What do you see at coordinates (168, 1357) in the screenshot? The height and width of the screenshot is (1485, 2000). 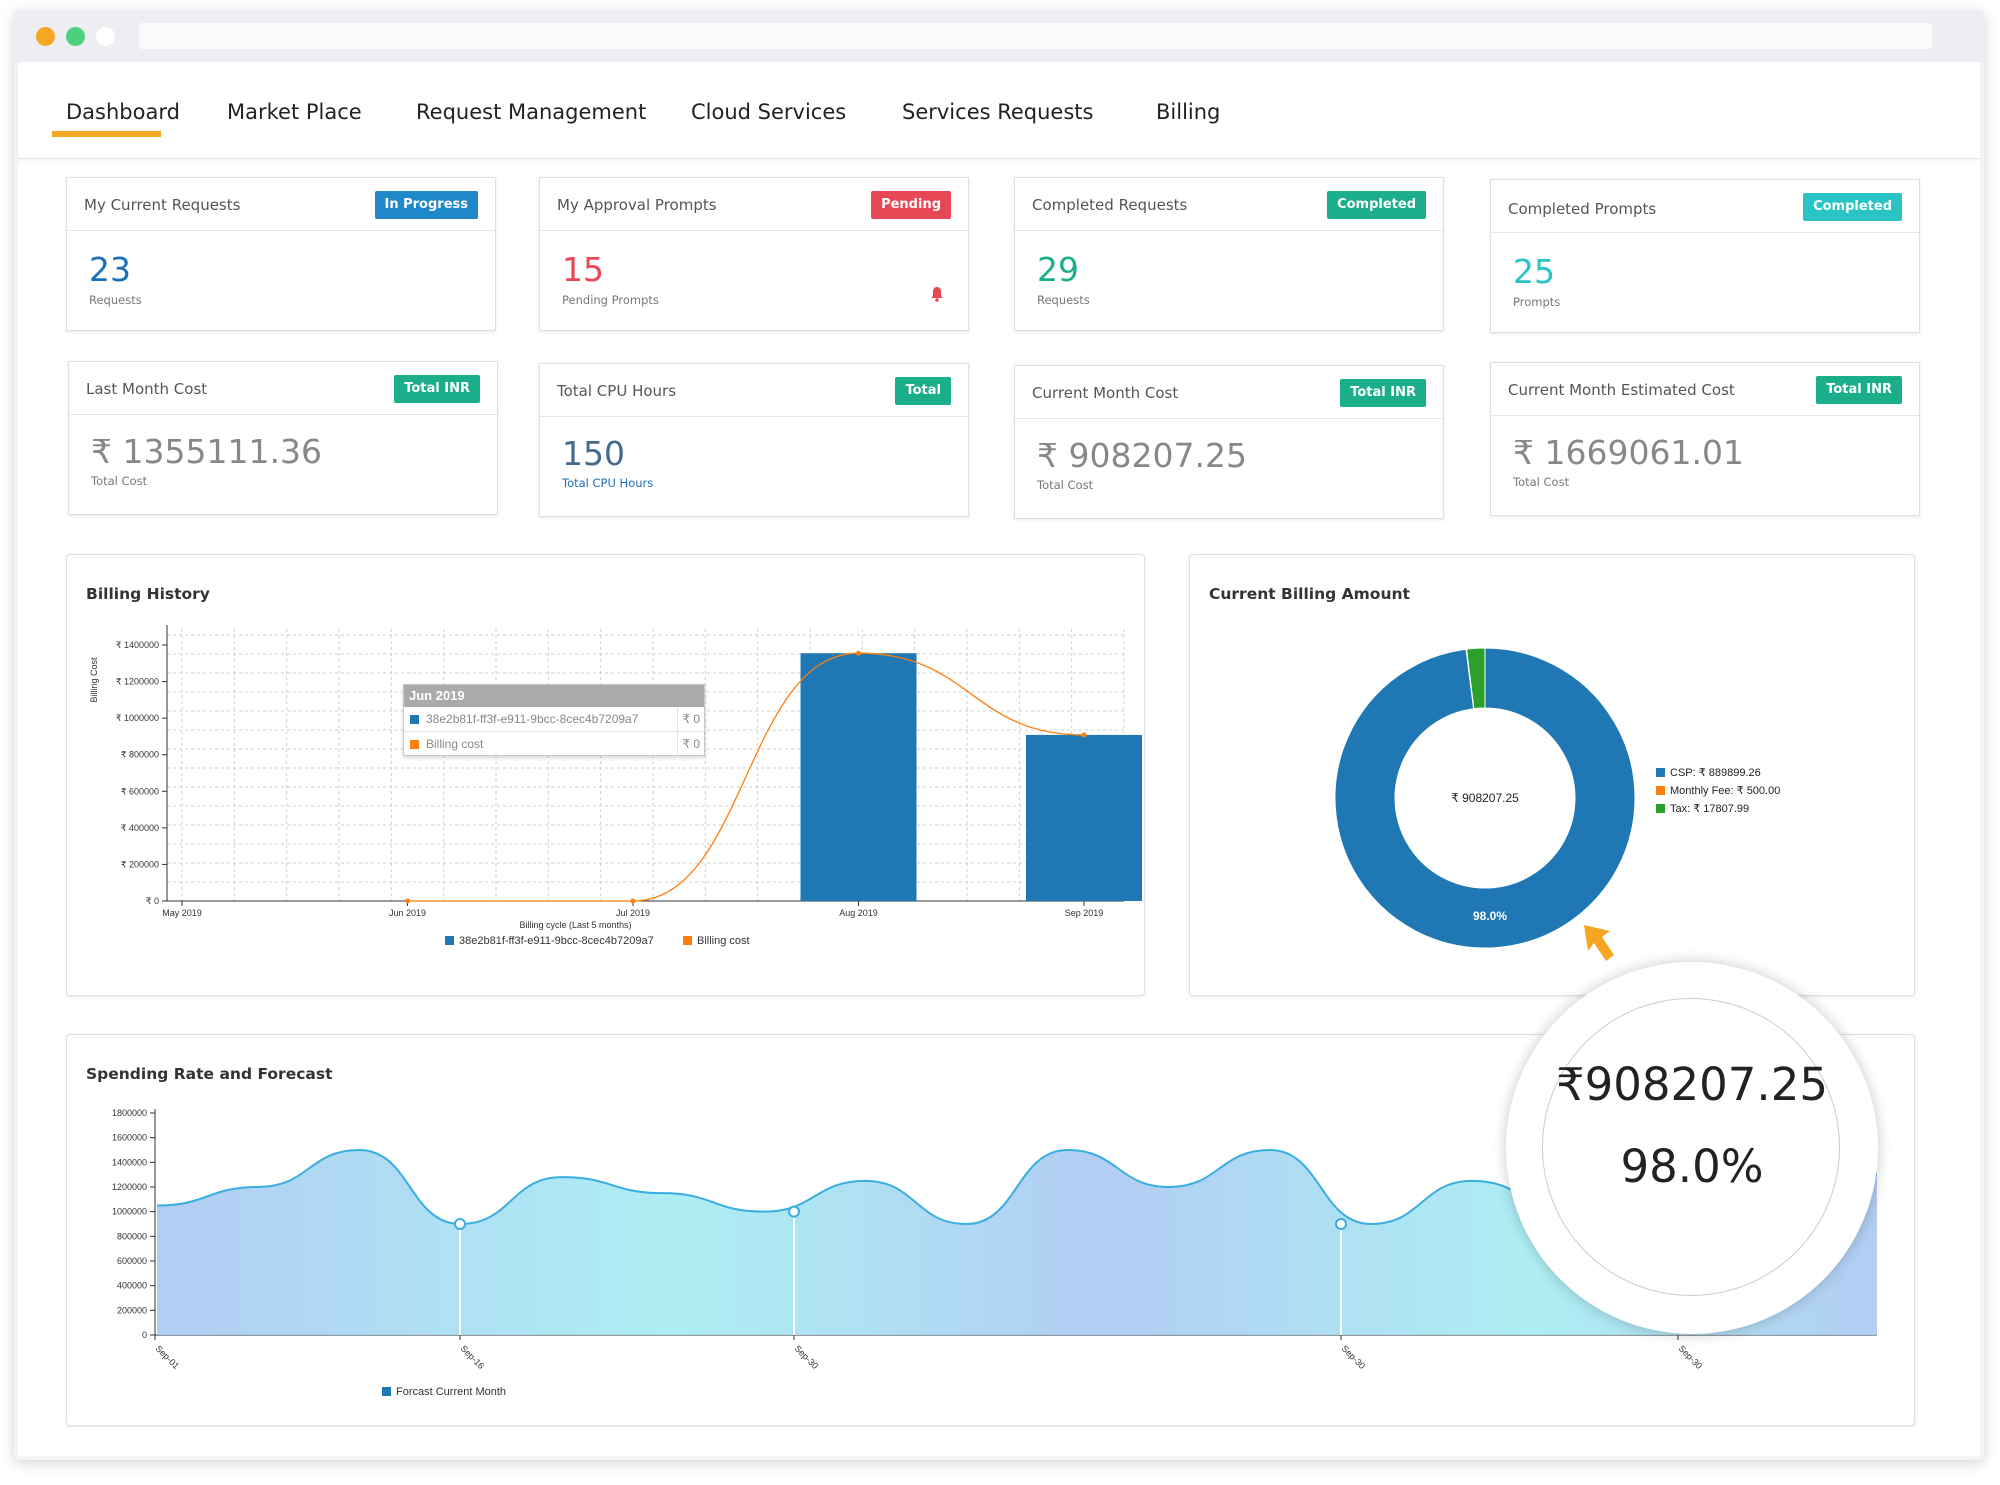 I see `x-tick-label: Sep-01` at bounding box center [168, 1357].